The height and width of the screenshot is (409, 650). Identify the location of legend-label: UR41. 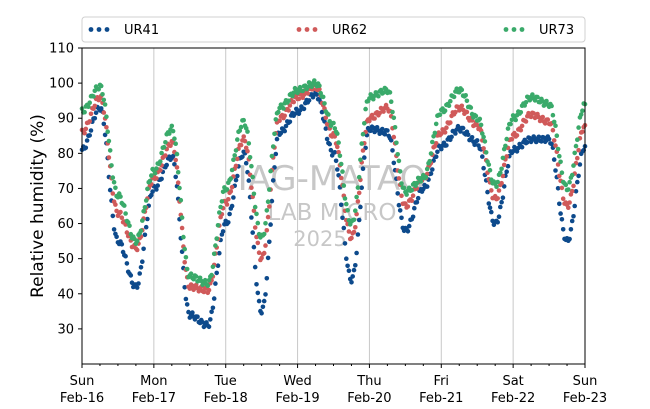
(141, 30).